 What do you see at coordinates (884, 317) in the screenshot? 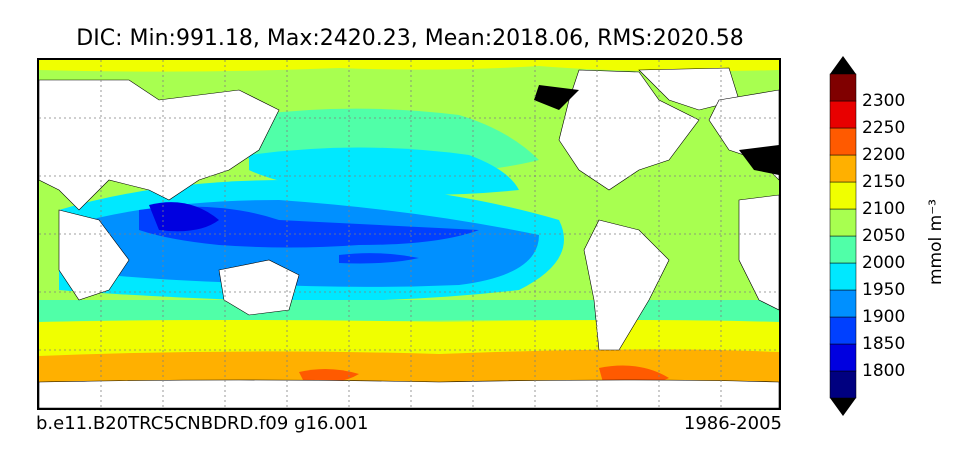
I see `colorbar-tick-label: 1900` at bounding box center [884, 317].